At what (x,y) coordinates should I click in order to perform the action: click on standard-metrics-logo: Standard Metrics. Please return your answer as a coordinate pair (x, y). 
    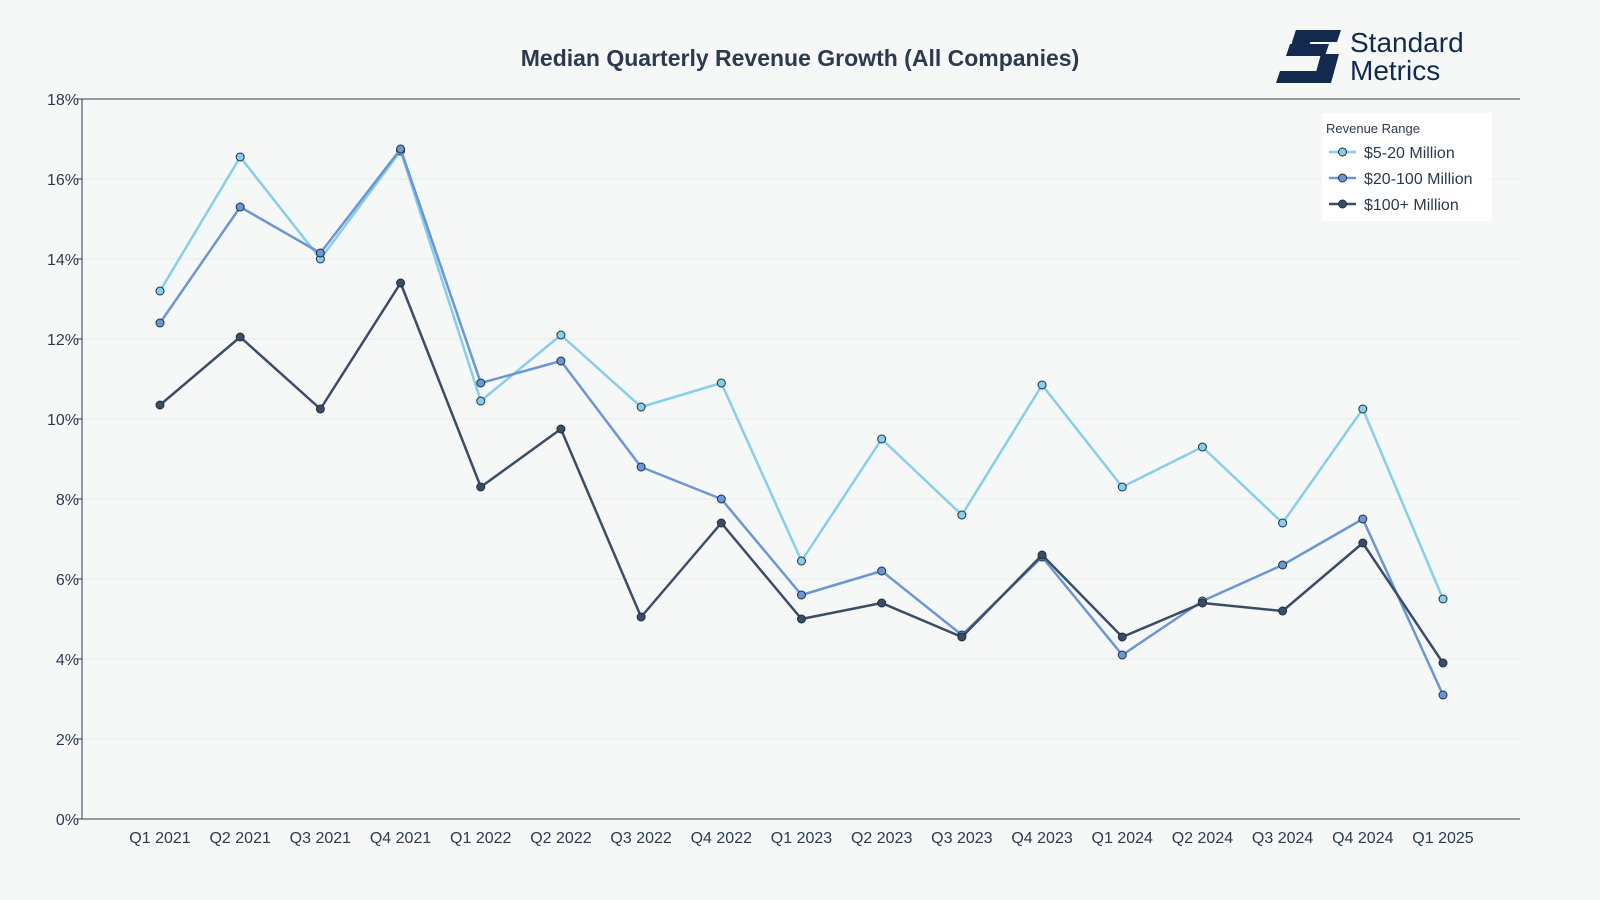
    Looking at the image, I should click on (1370, 56).